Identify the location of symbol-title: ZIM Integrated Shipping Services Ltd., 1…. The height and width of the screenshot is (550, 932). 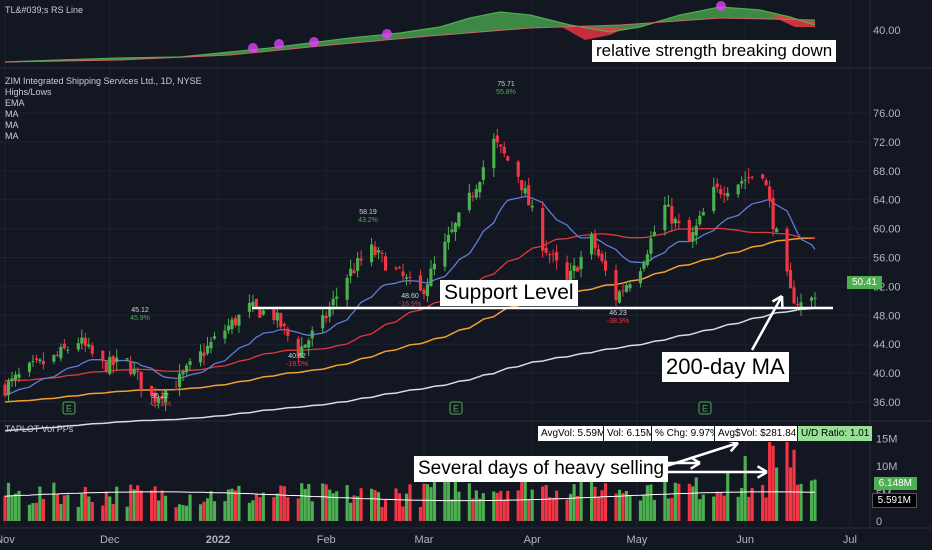
(103, 81).